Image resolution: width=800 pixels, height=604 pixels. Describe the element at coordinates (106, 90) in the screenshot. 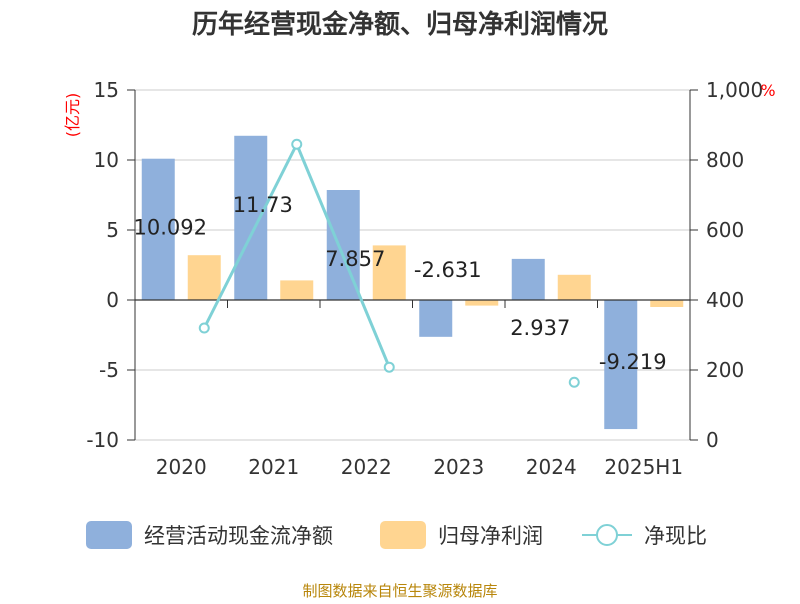

I see `left-tick-label: 15` at that location.